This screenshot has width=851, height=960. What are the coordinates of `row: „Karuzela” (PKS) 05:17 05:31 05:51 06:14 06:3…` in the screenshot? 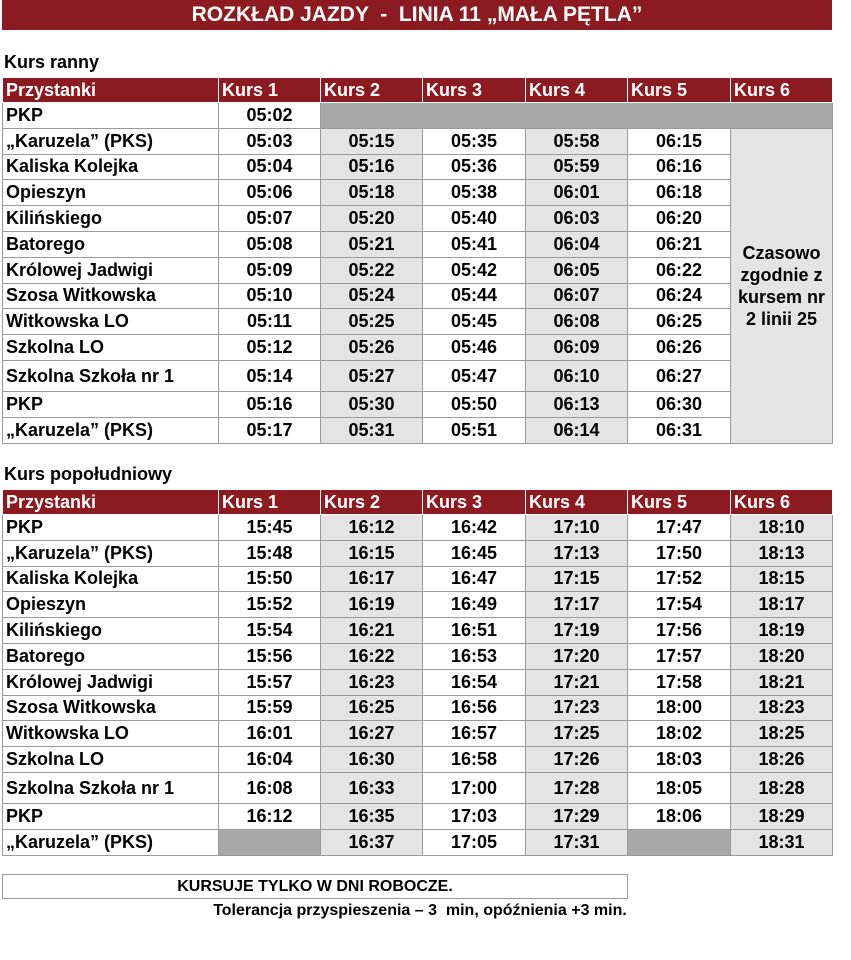 It's located at (417, 431).